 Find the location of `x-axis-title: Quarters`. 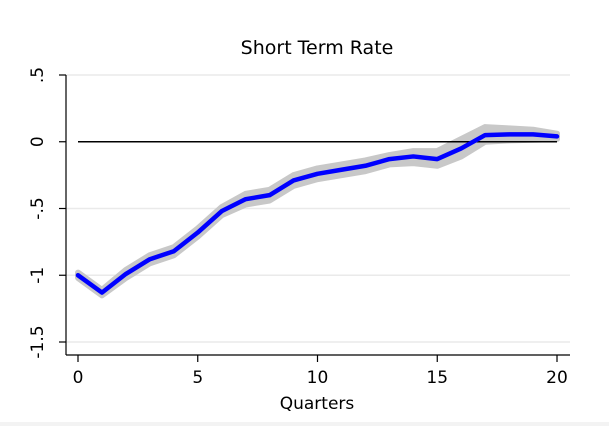

x-axis-title: Quarters is located at coordinates (317, 404).